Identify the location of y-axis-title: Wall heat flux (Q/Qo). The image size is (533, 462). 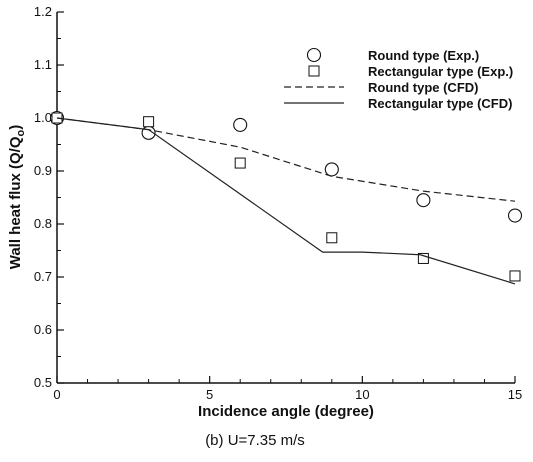
(17, 197).